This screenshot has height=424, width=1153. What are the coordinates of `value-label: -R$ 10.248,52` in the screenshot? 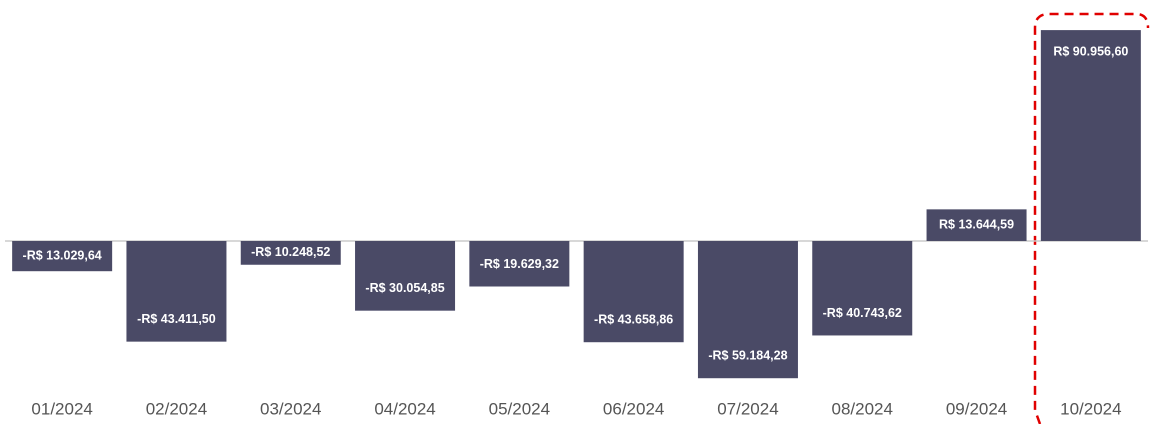 It's located at (290, 252).